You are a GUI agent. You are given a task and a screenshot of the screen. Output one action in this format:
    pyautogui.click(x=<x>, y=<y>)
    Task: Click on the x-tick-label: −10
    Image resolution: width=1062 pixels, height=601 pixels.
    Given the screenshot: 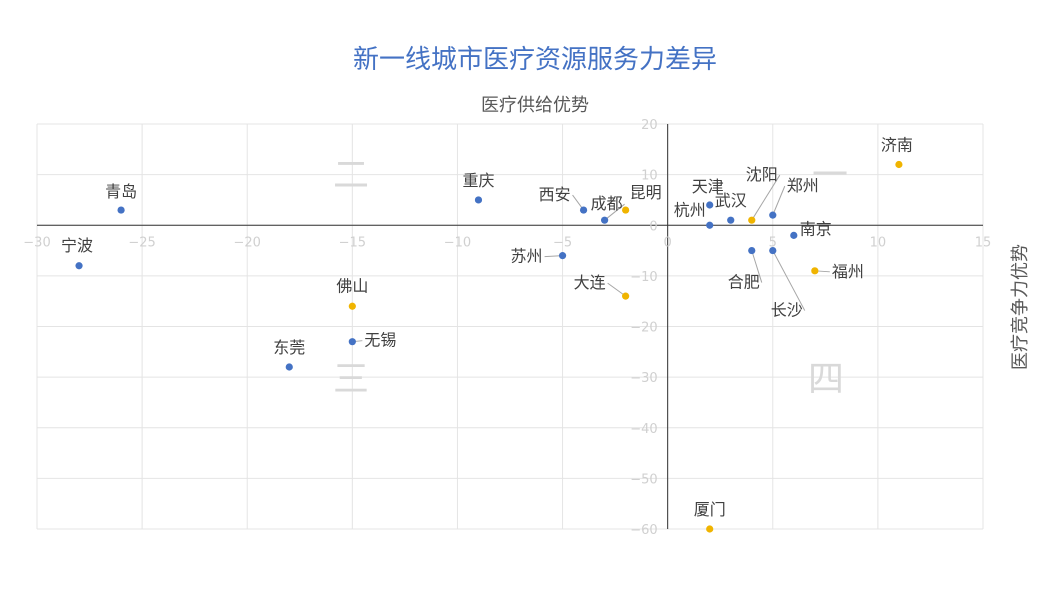 What is the action you would take?
    pyautogui.click(x=457, y=242)
    